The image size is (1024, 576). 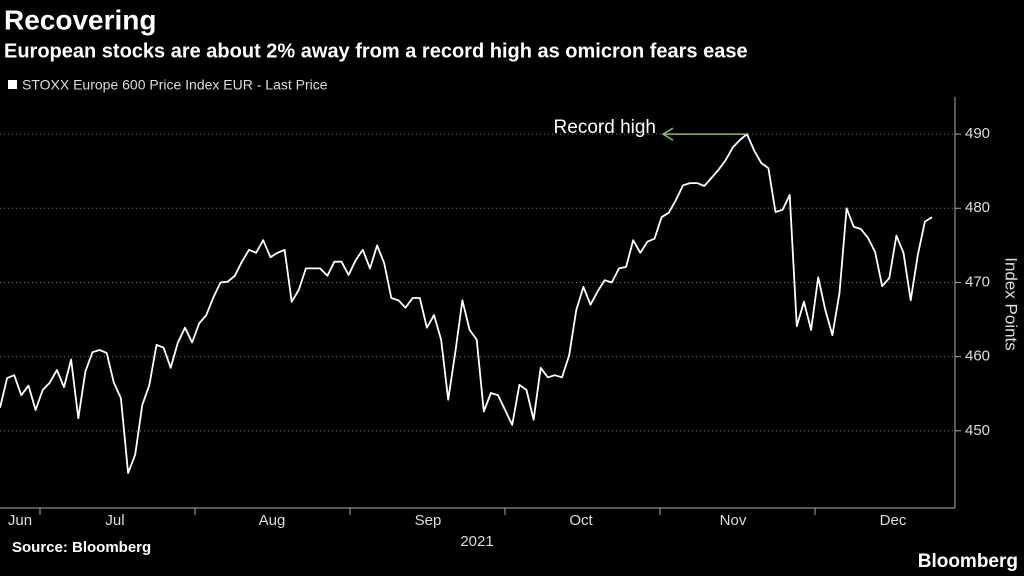 What do you see at coordinates (977, 356) in the screenshot?
I see `y-tick-label: 460` at bounding box center [977, 356].